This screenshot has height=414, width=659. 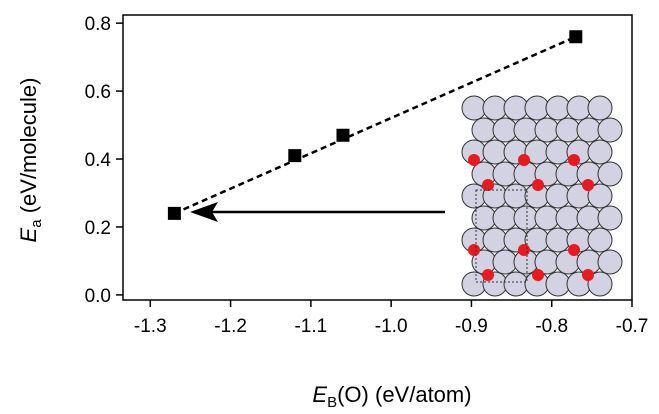 What do you see at coordinates (542, 196) in the screenshot?
I see `surface-inset` at bounding box center [542, 196].